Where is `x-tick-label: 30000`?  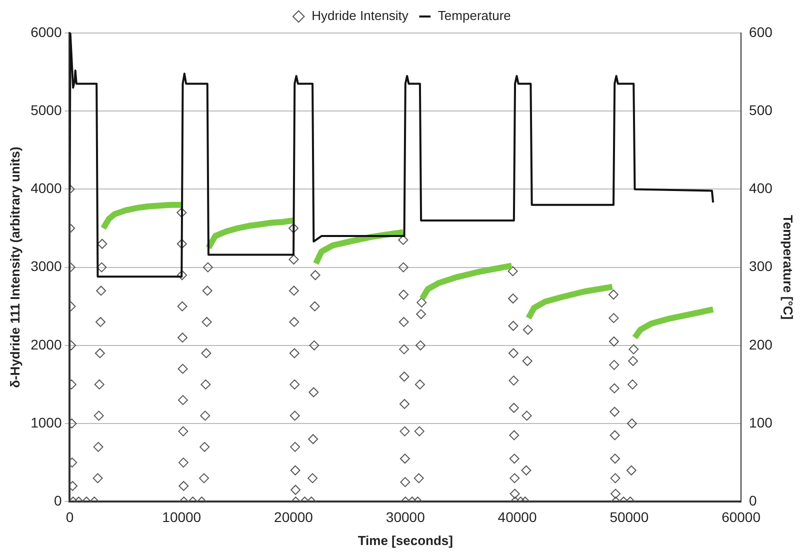
x-tick-label: 30000 is located at coordinates (406, 516).